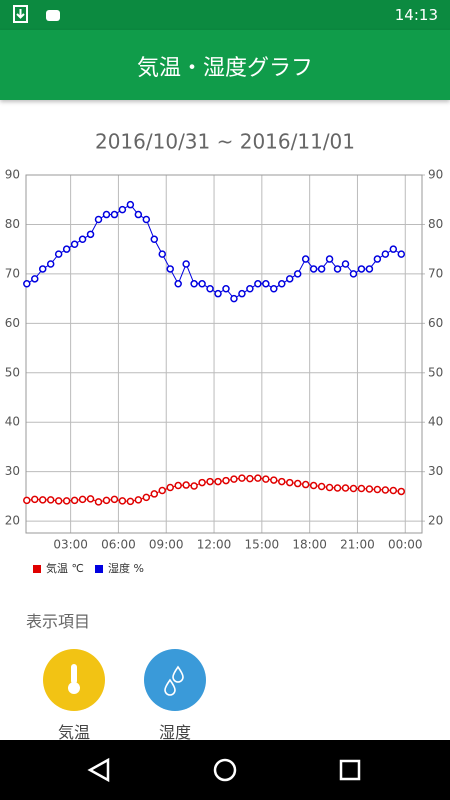 The height and width of the screenshot is (800, 450). Describe the element at coordinates (58, 621) in the screenshot. I see `section-title: 表示項目` at that location.